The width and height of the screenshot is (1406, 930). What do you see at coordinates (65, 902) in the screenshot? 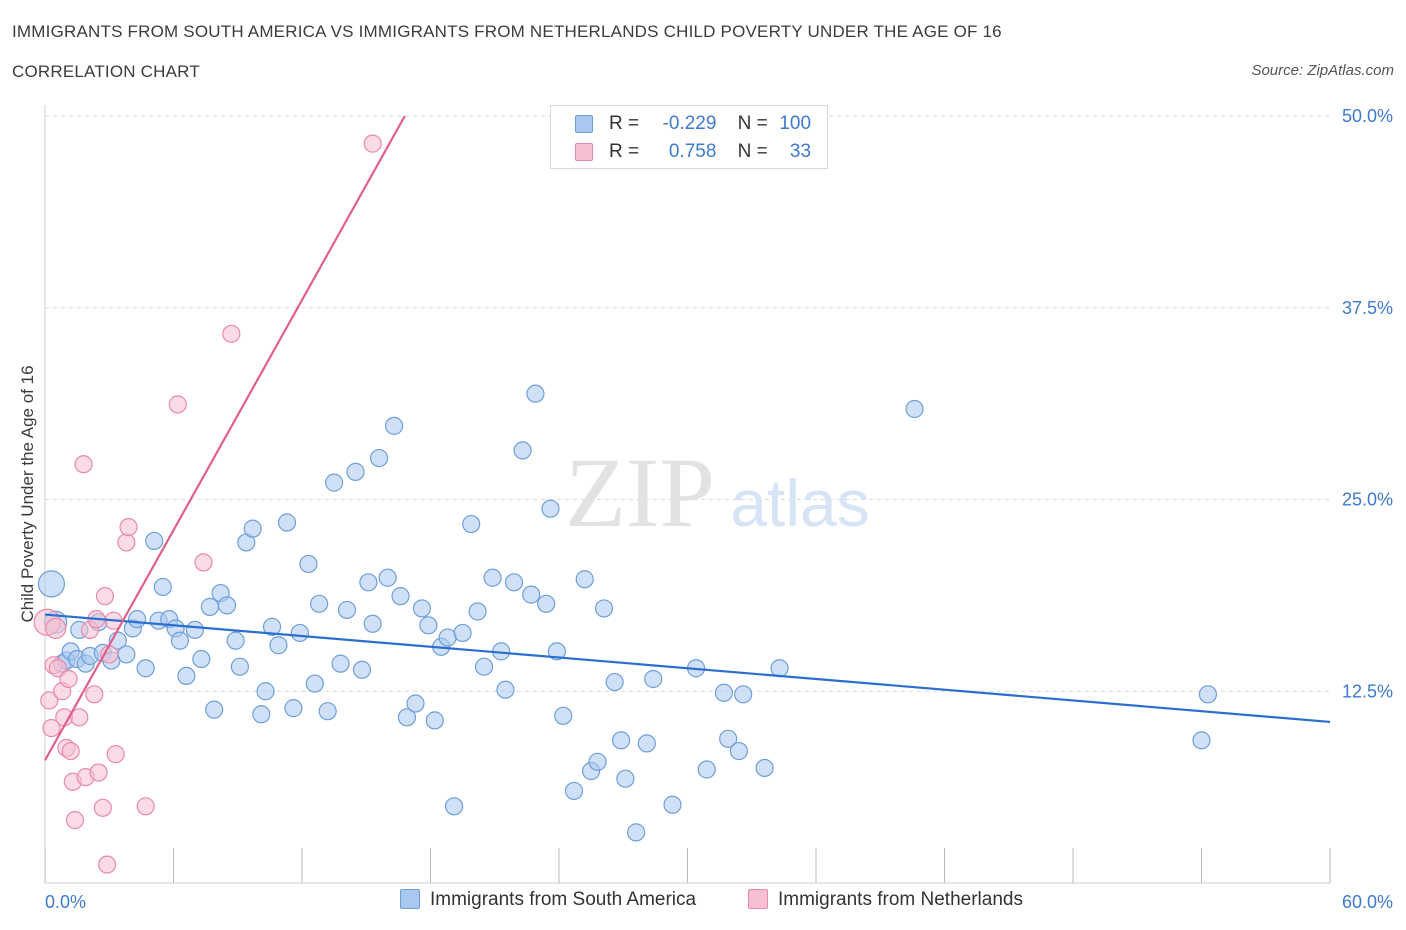
I see `x-tick-label-min: 0.0%` at bounding box center [65, 902].